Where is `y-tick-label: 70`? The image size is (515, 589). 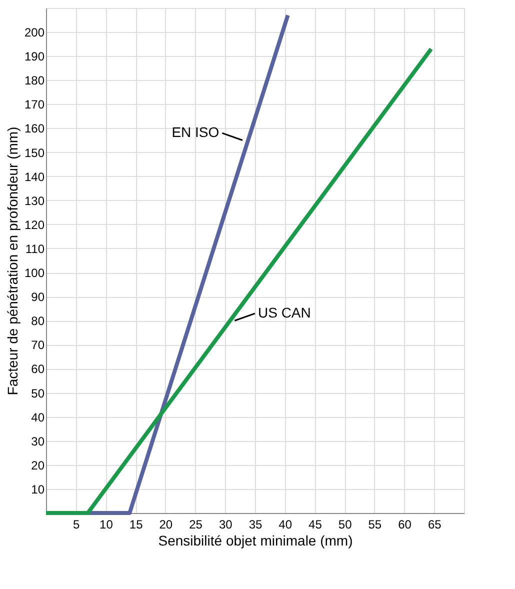 y-tick-label: 70 is located at coordinates (38, 345).